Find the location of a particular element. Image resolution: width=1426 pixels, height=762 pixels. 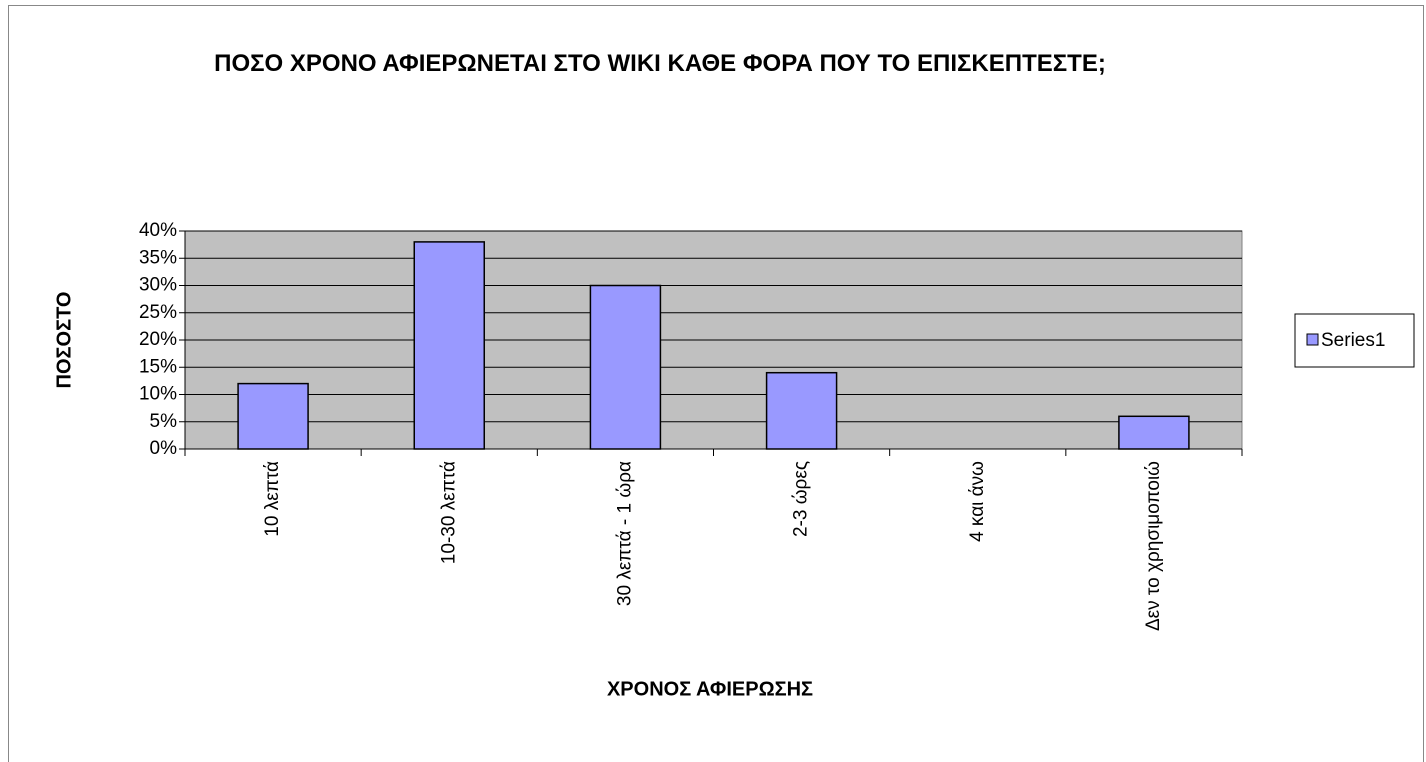

y-axis-label: ΠΟΣΟΣΤΟ is located at coordinates (64, 340).